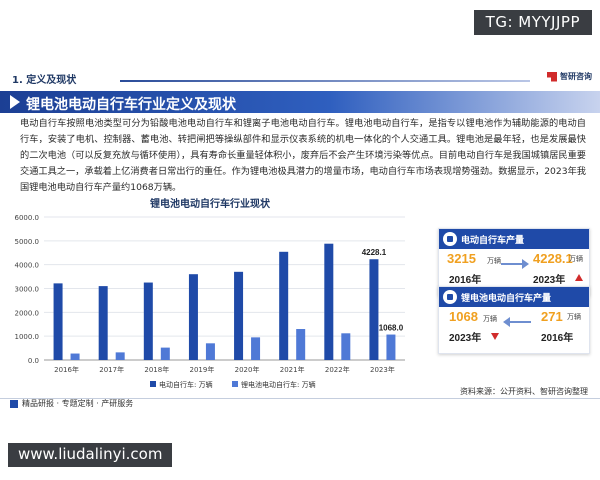  Describe the element at coordinates (374, 252) in the screenshot. I see `data-label: 4228.1` at that location.